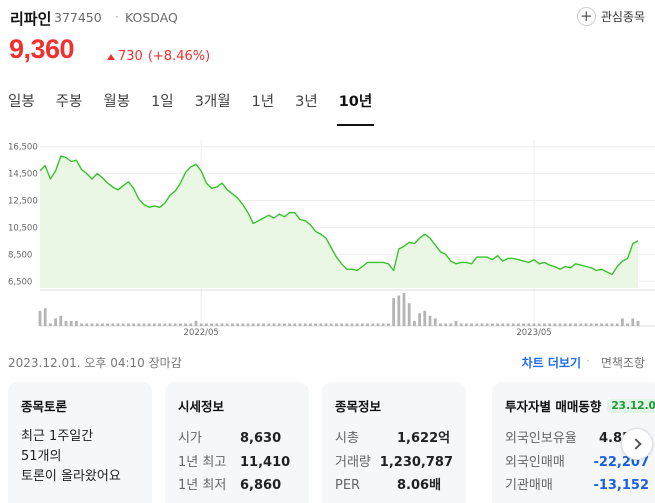 Image resolution: width=655 pixels, height=503 pixels. I want to click on info-row: 거래량 1,230,787, so click(394, 463).